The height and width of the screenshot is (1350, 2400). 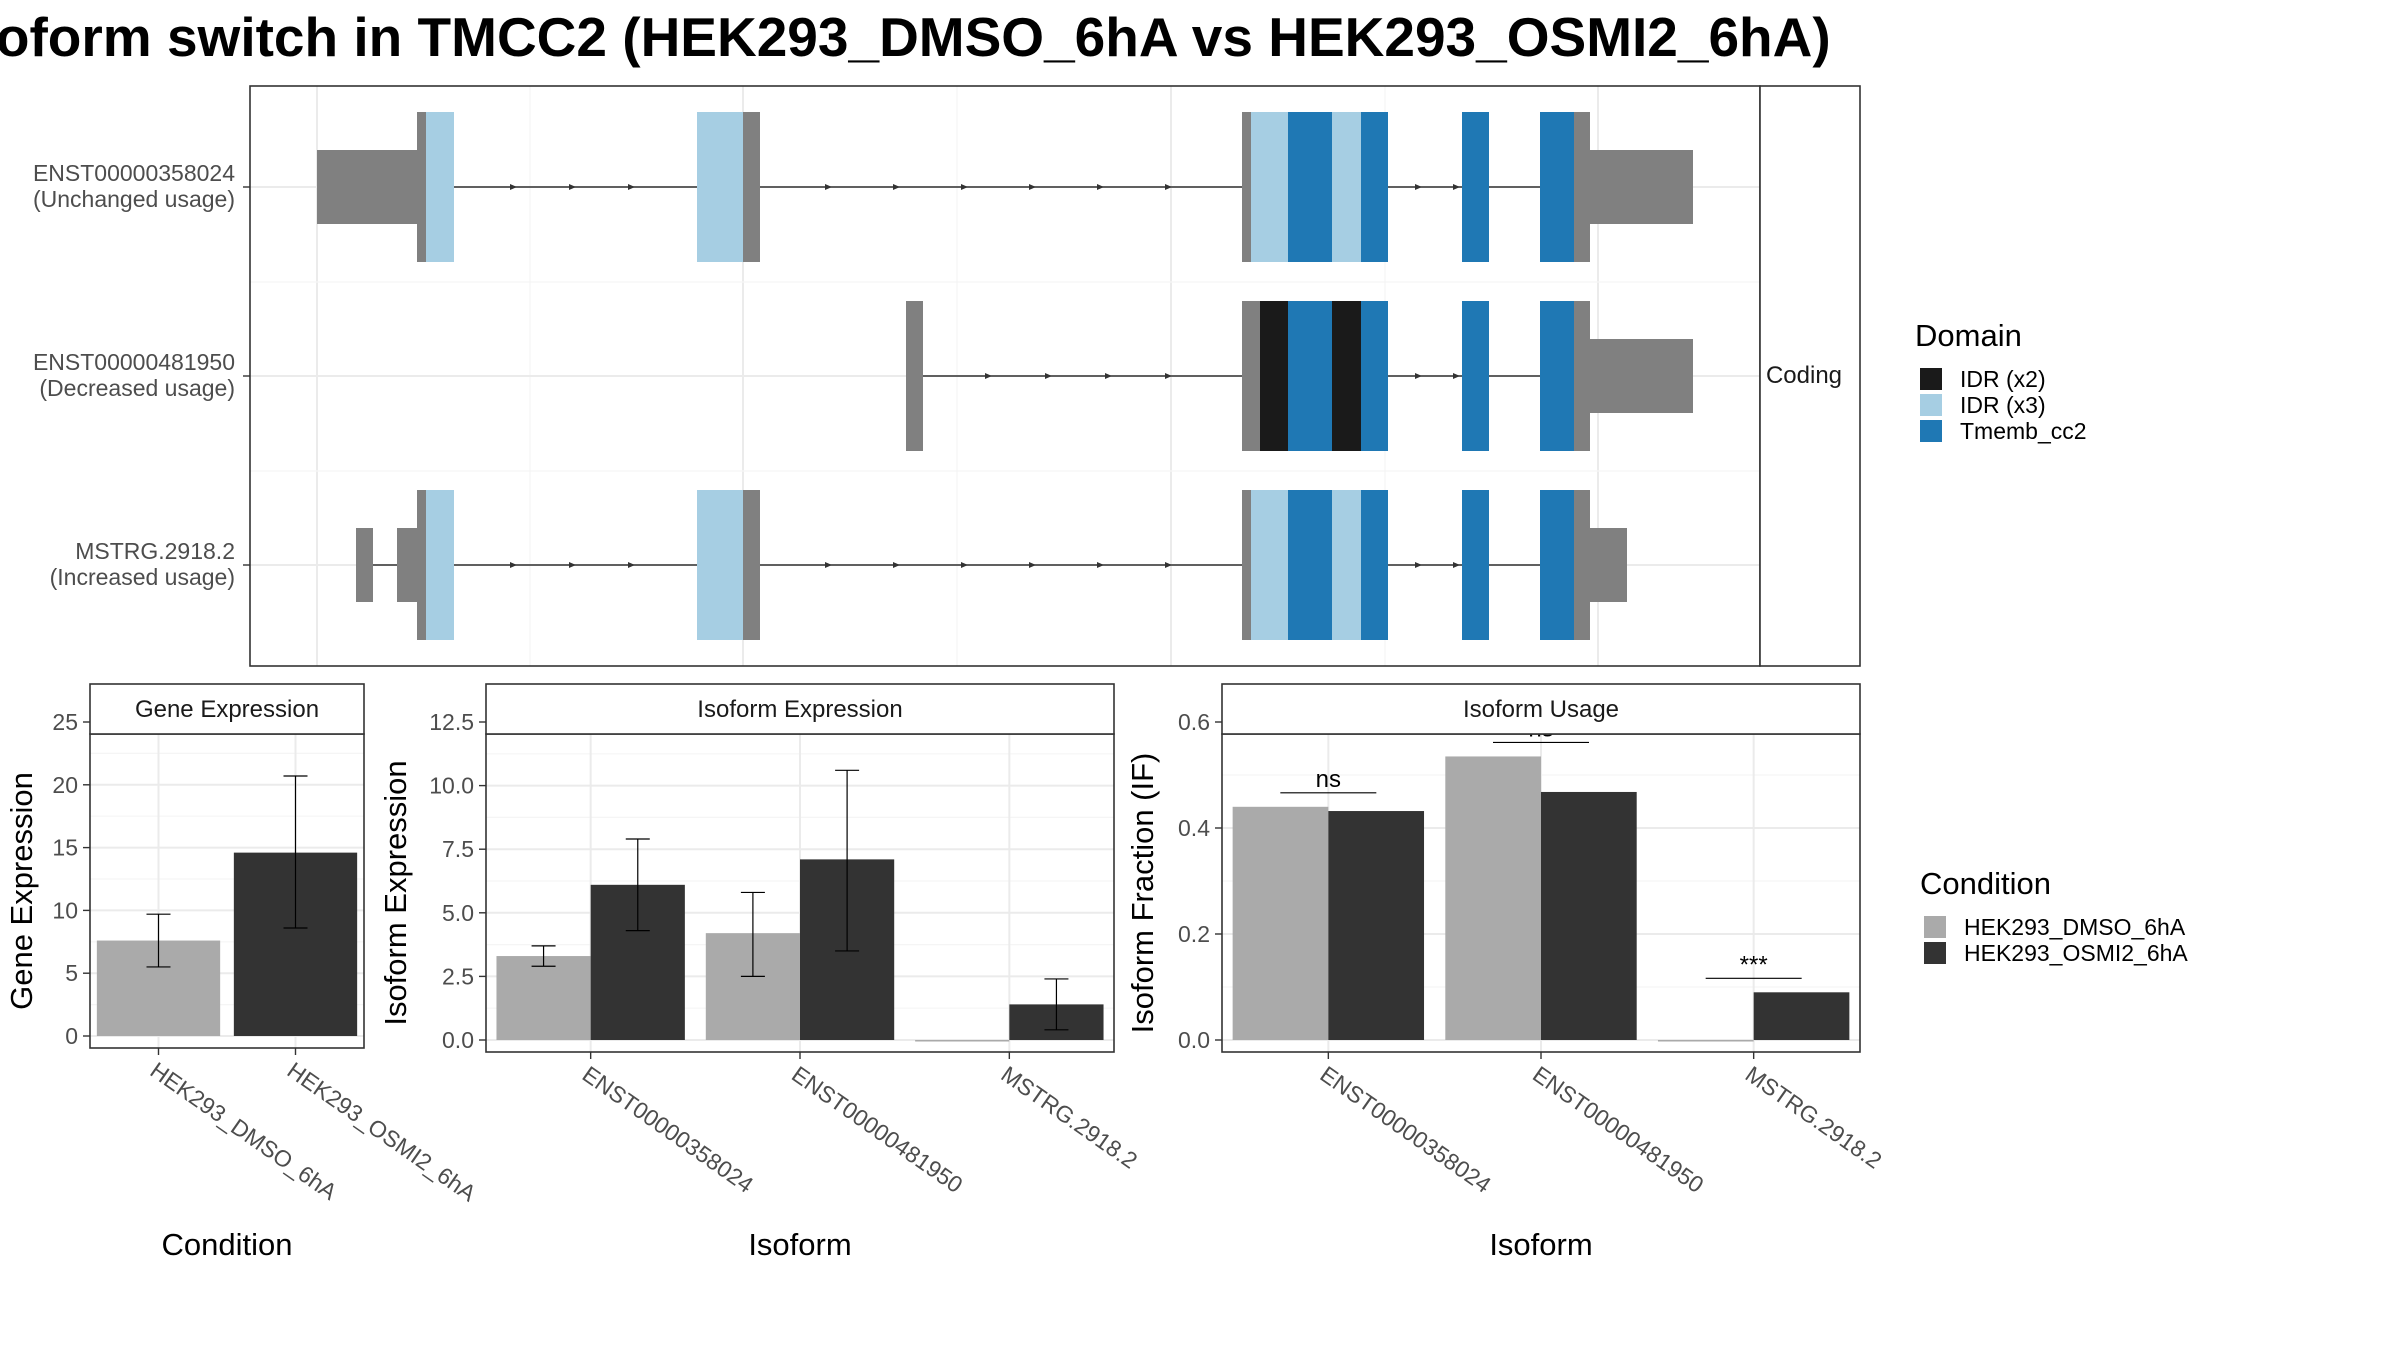 I want to click on coding-facet-strip, so click(x=1810, y=376).